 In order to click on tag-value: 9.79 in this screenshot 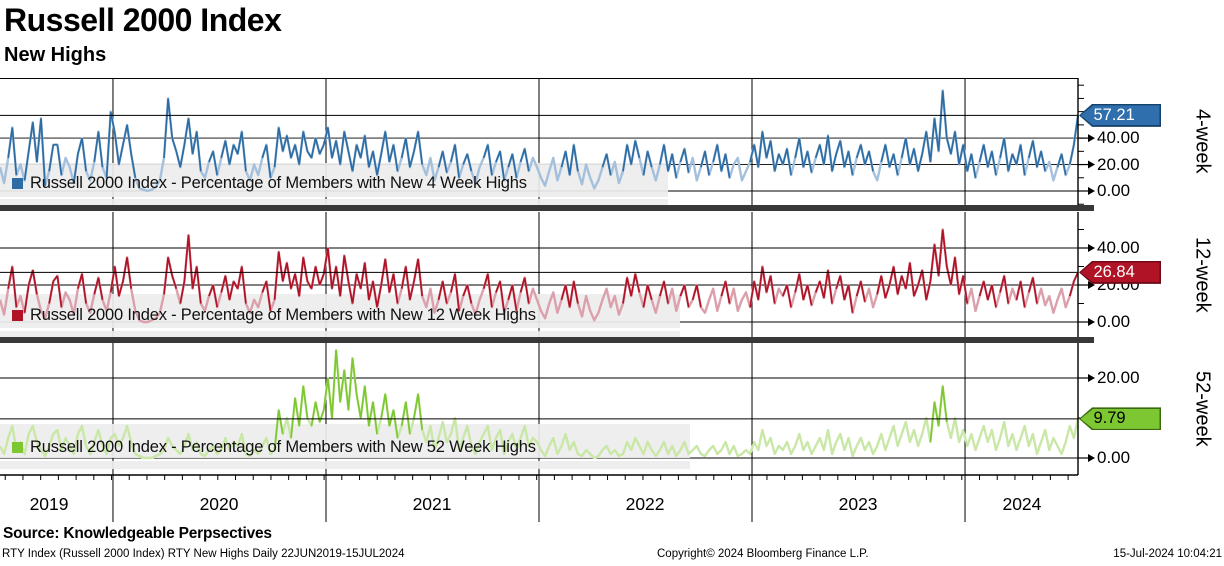, I will do `click(1120, 418)`.